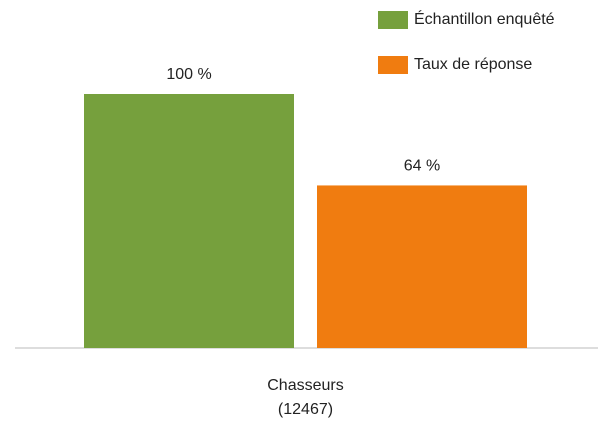 The height and width of the screenshot is (423, 614). I want to click on value-label: 100 %, so click(188, 74).